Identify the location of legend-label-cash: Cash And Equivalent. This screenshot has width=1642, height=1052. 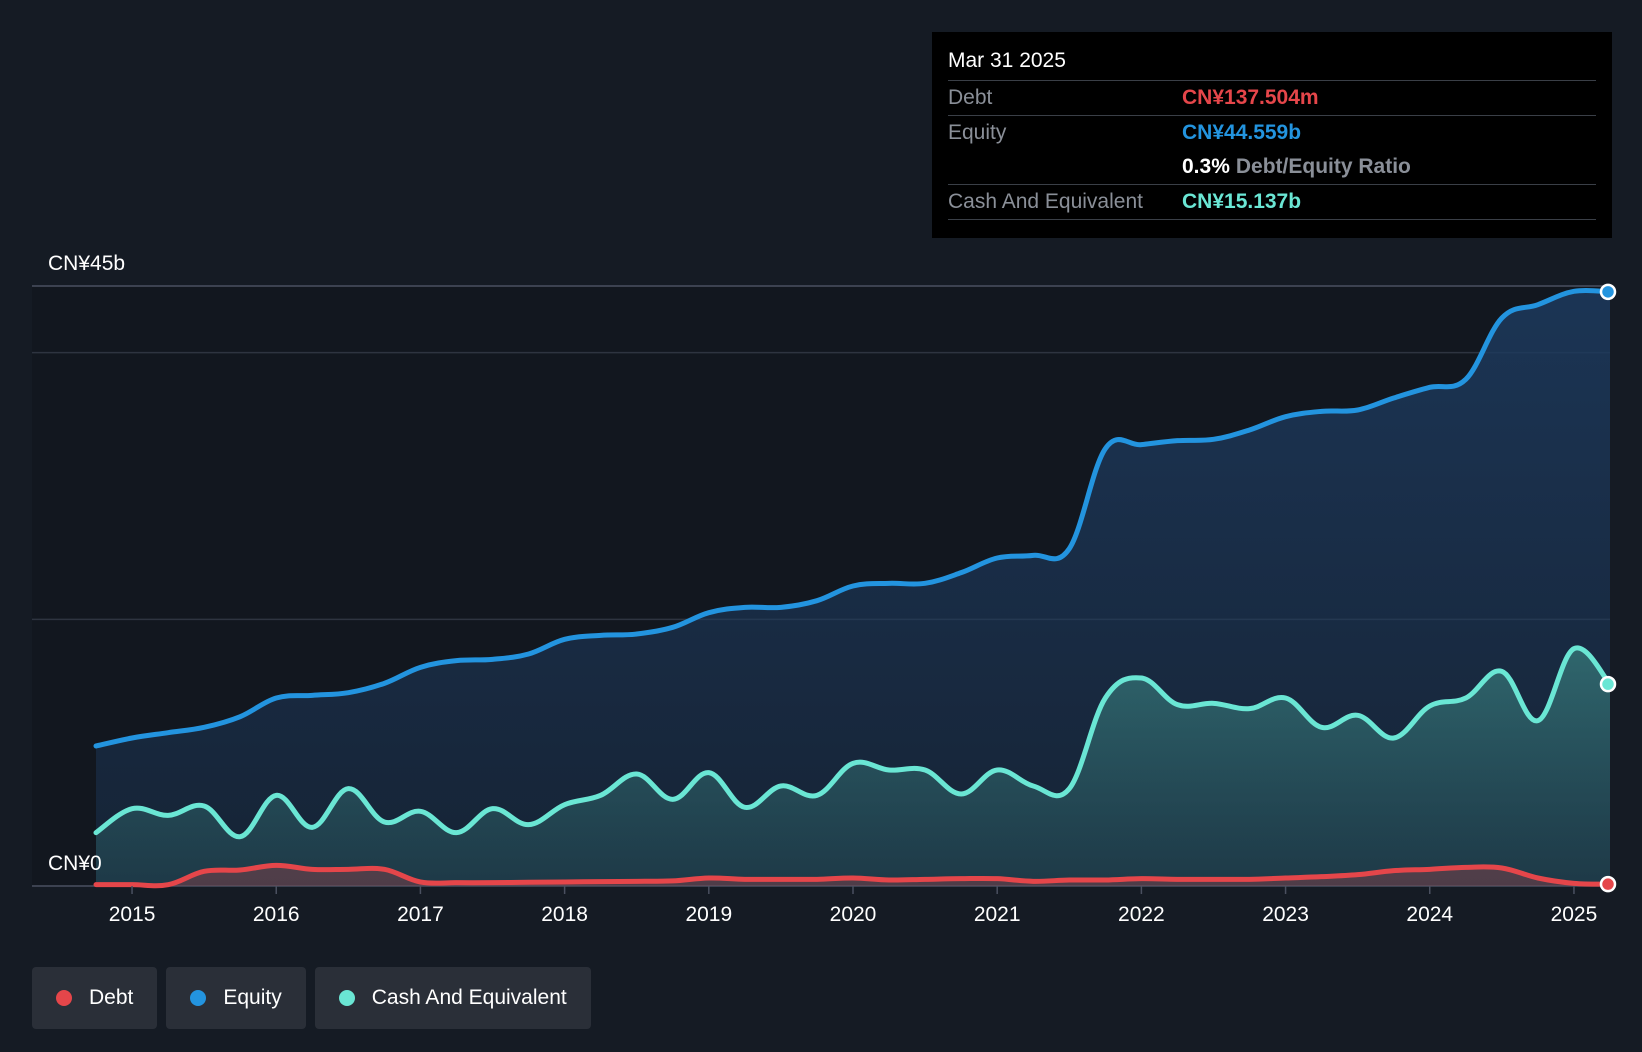
(469, 997).